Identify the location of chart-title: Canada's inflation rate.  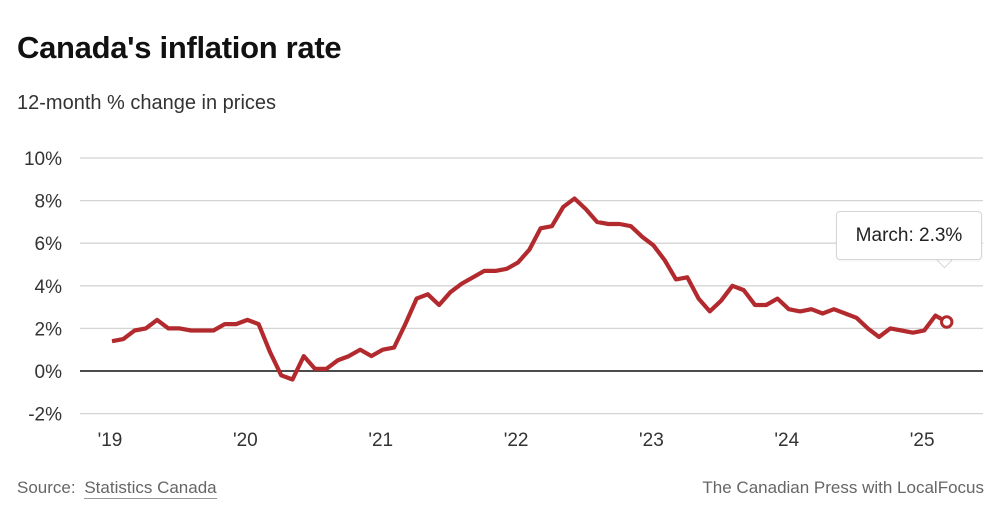
(179, 47).